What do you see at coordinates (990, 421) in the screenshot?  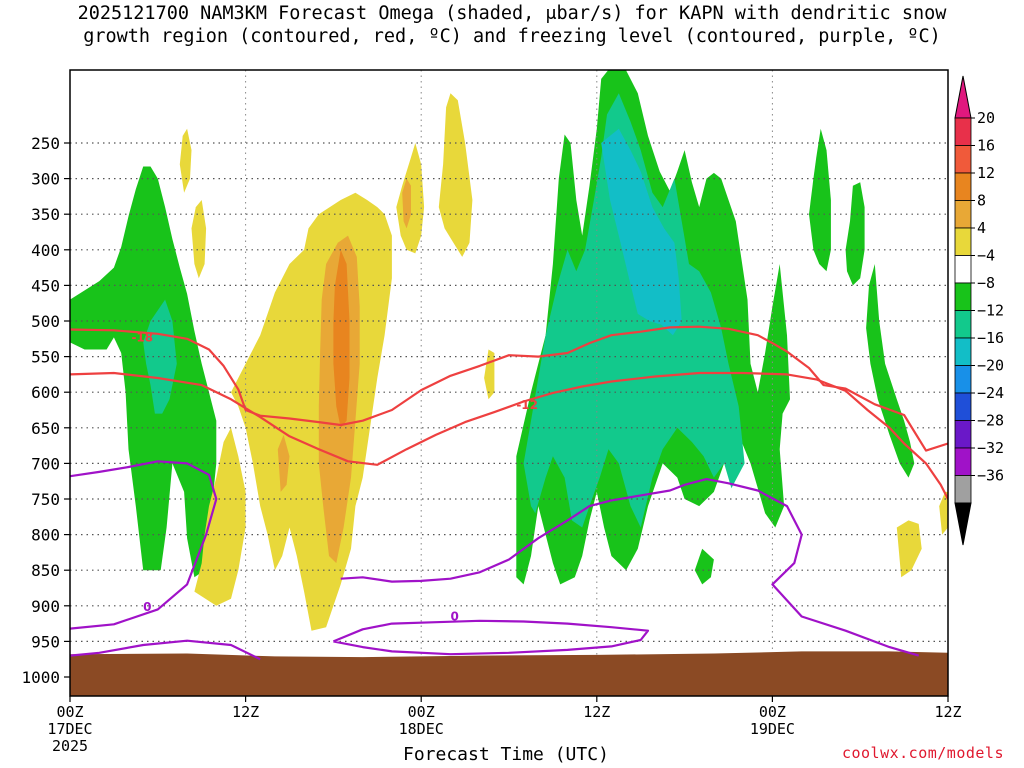 I see `colorbar-label-11: −28` at bounding box center [990, 421].